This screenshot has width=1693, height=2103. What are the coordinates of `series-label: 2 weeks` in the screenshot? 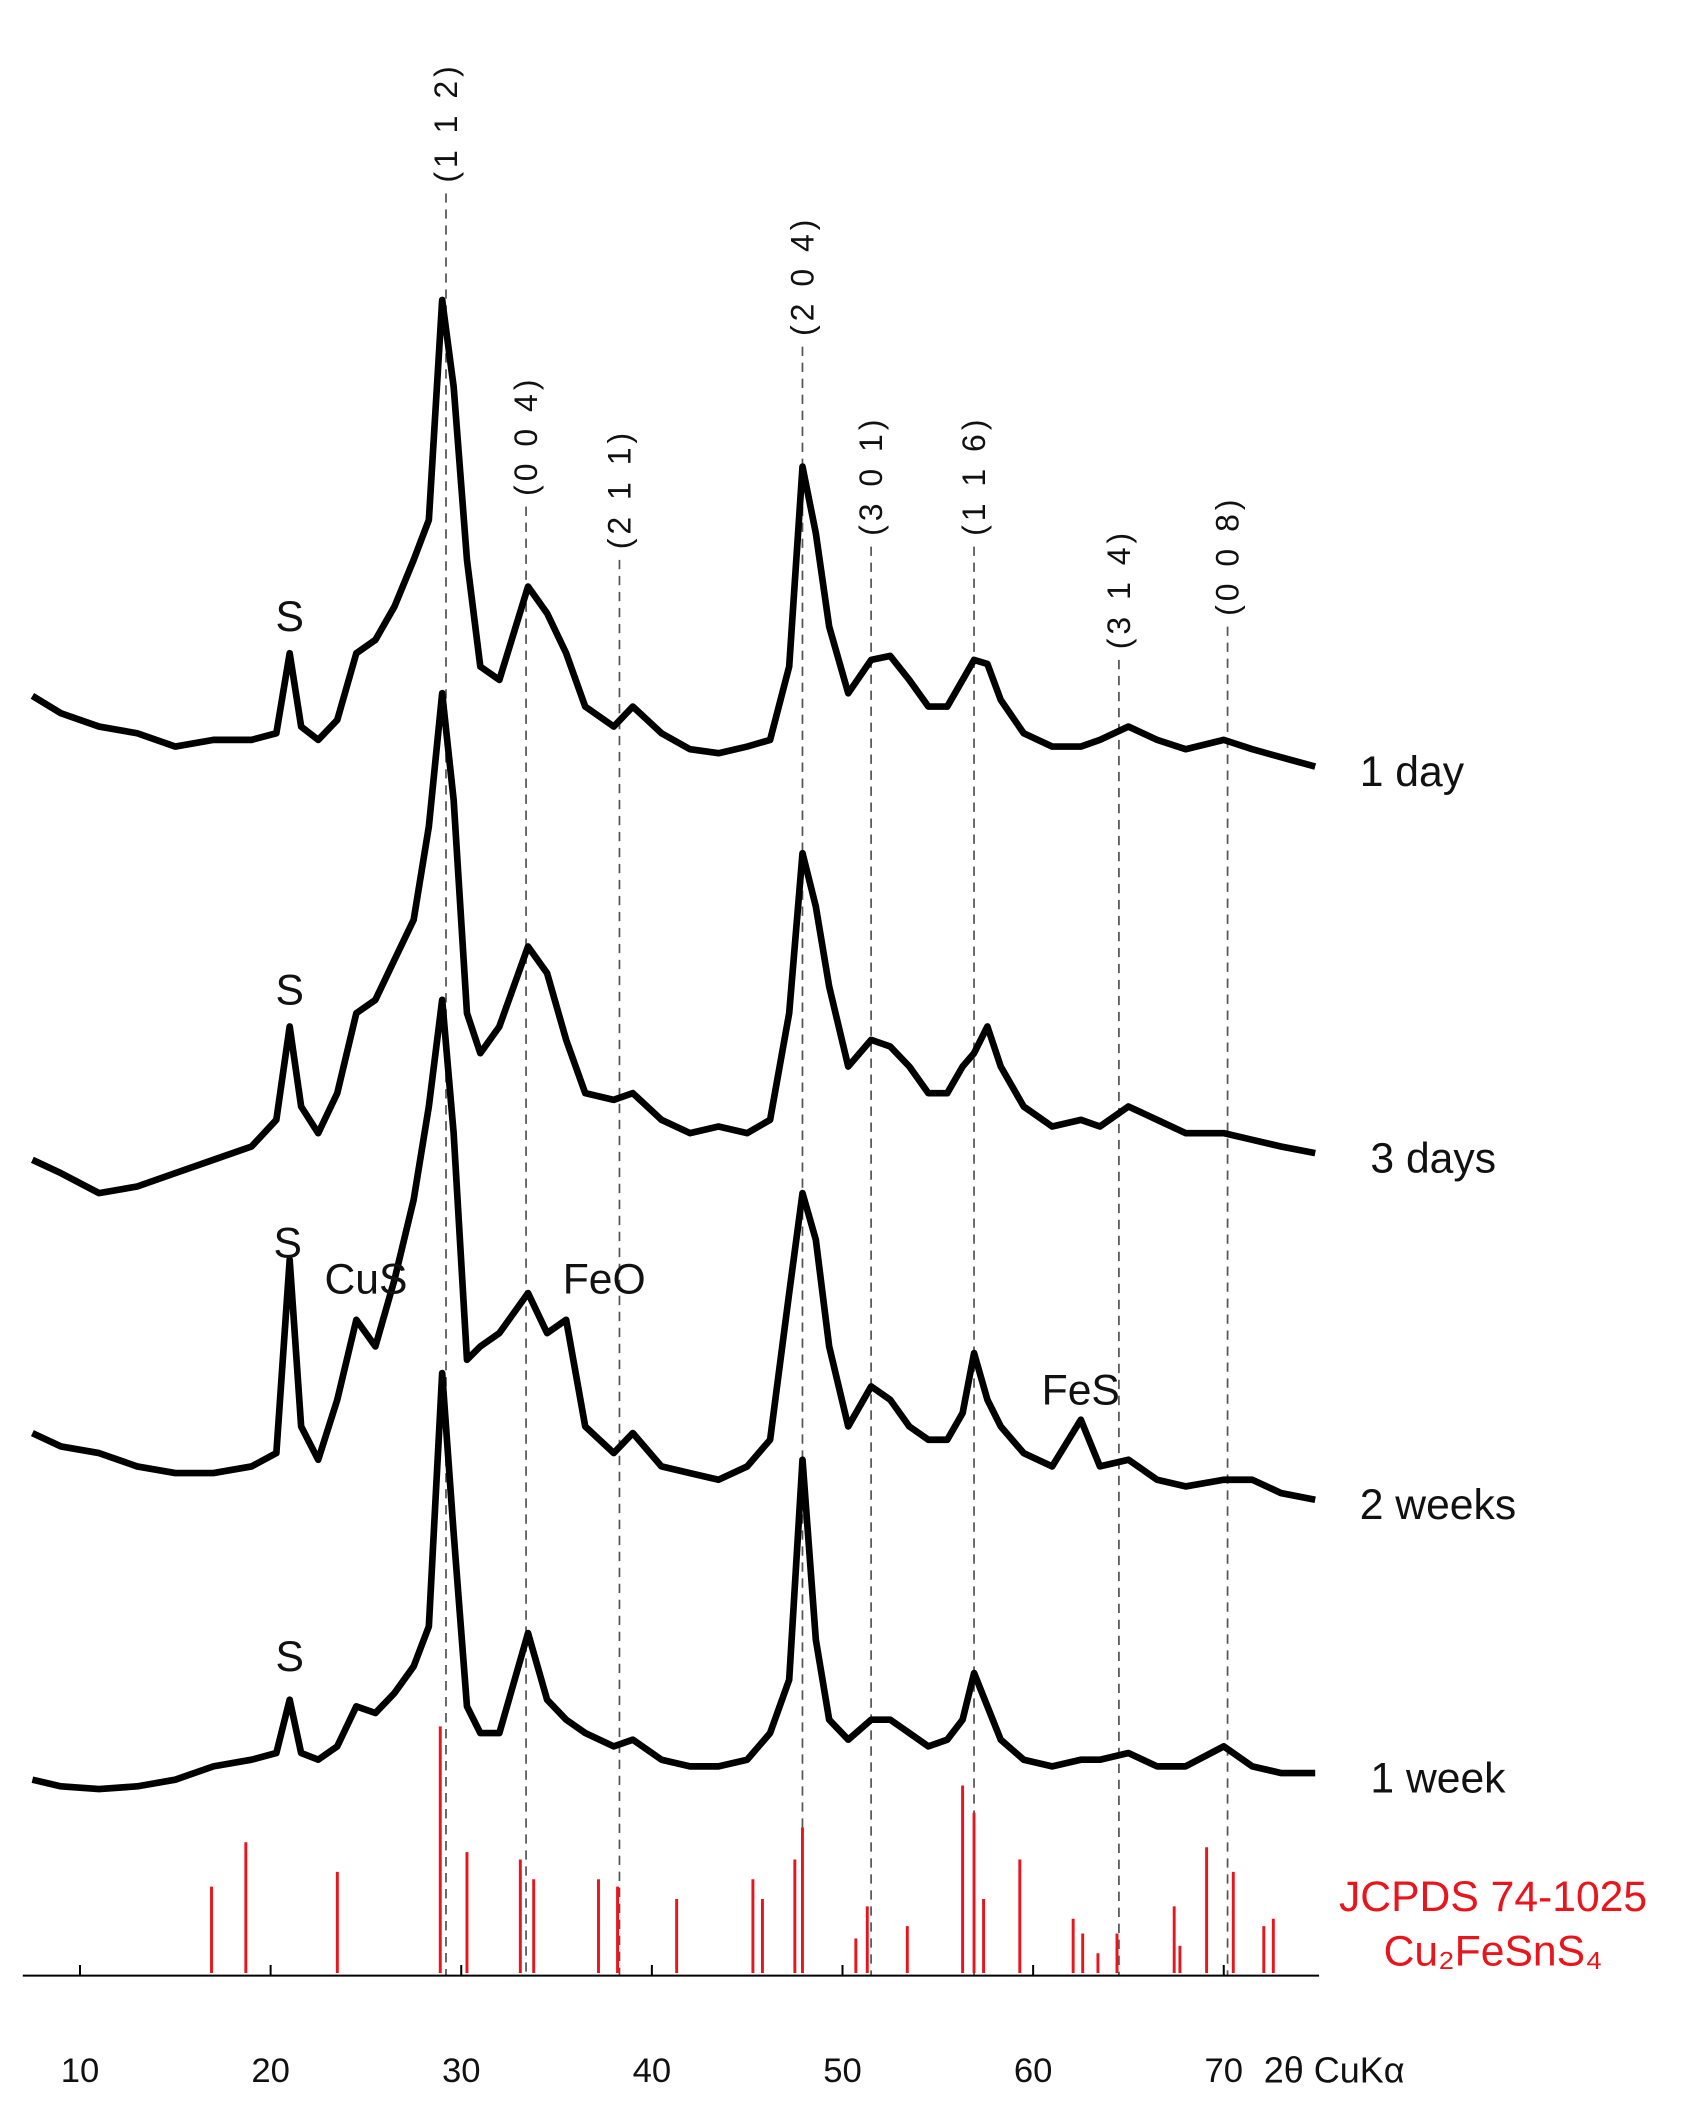 It's located at (1438, 1505).